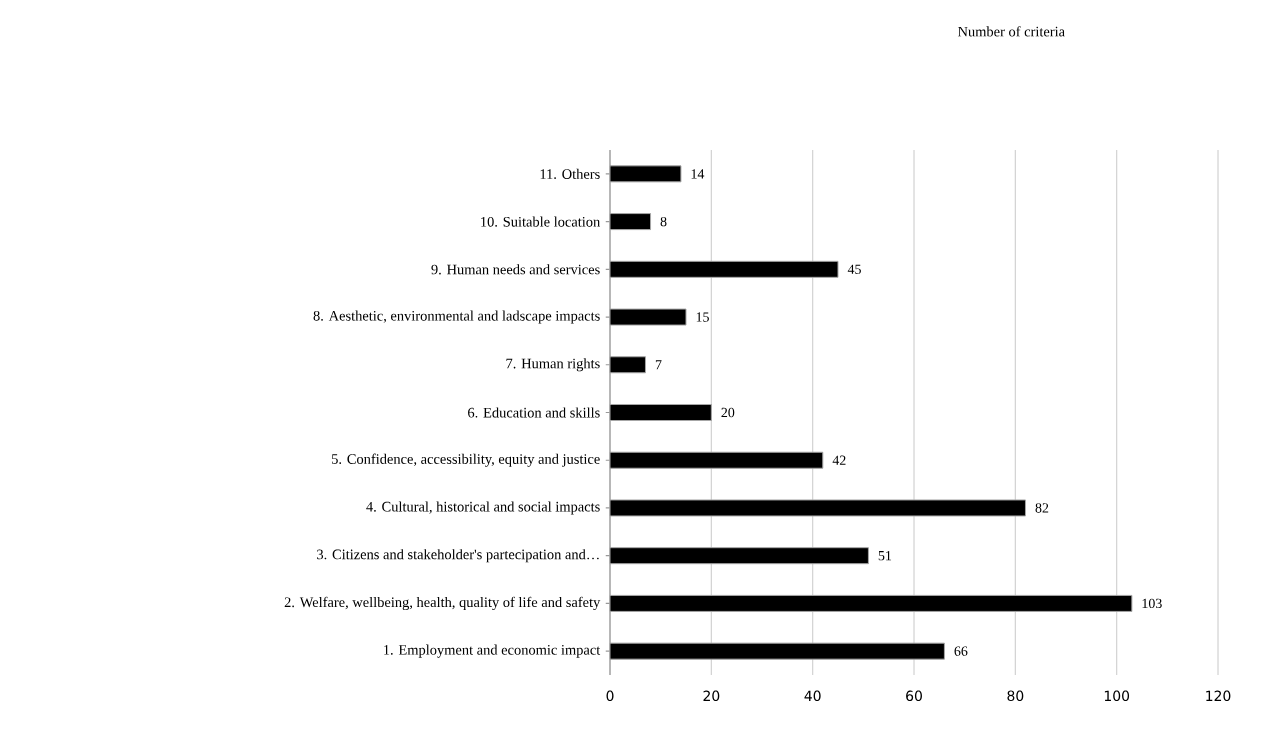 The width and height of the screenshot is (1269, 745). What do you see at coordinates (885, 556) in the screenshot?
I see `data-label: 51` at bounding box center [885, 556].